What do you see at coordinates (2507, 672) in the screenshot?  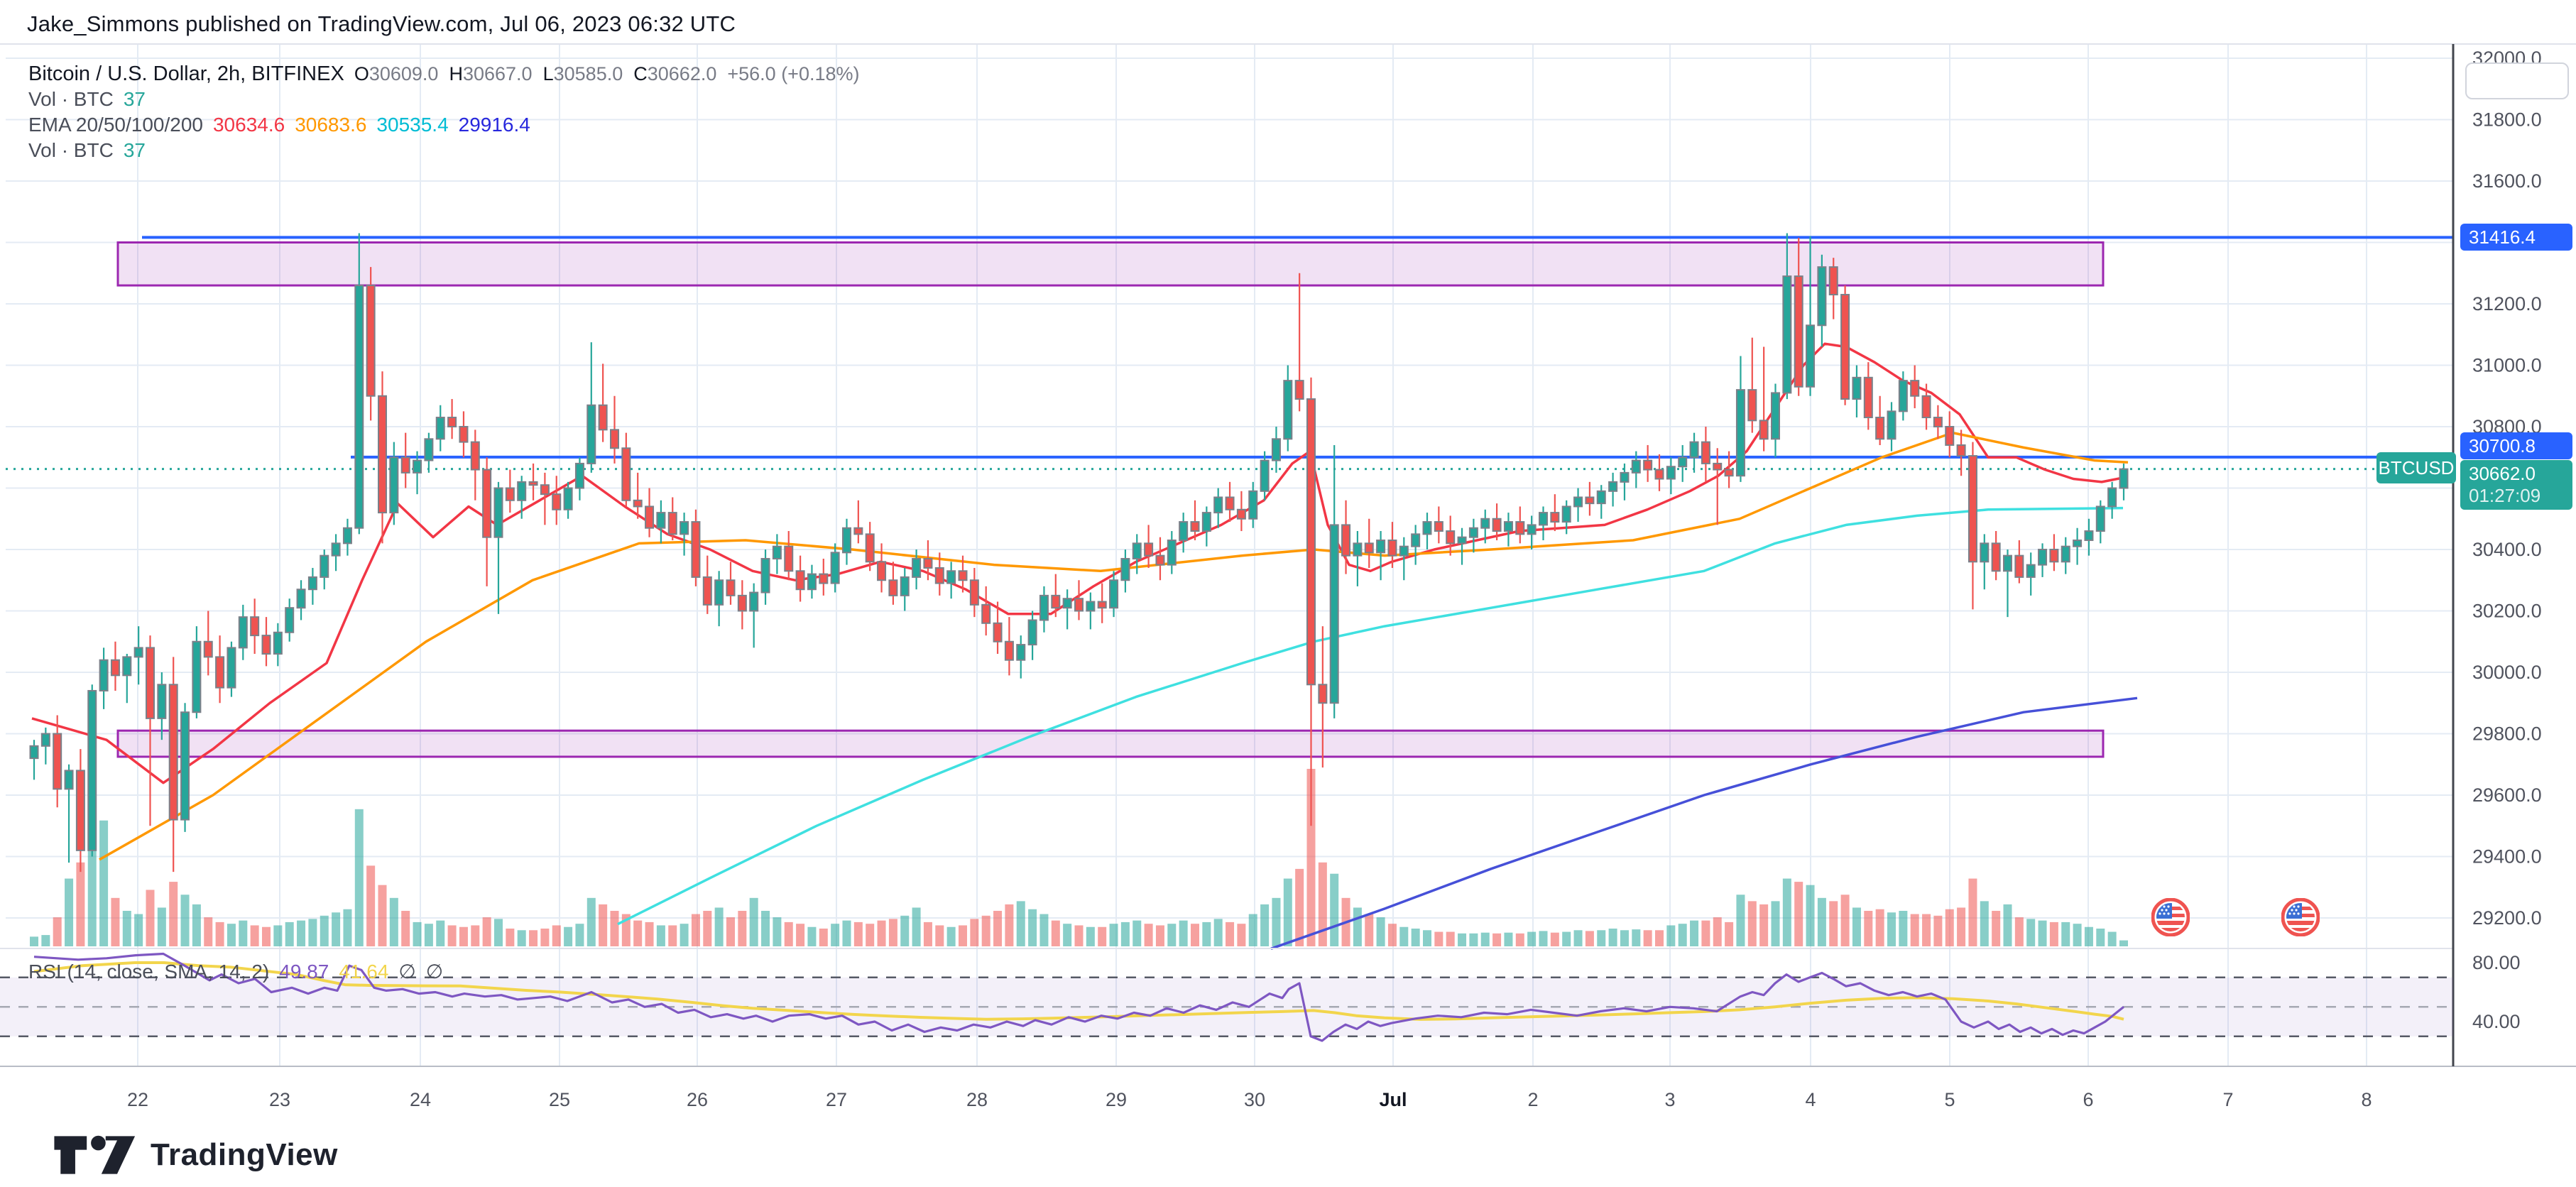 I see `price-axis-label: 30000.0` at bounding box center [2507, 672].